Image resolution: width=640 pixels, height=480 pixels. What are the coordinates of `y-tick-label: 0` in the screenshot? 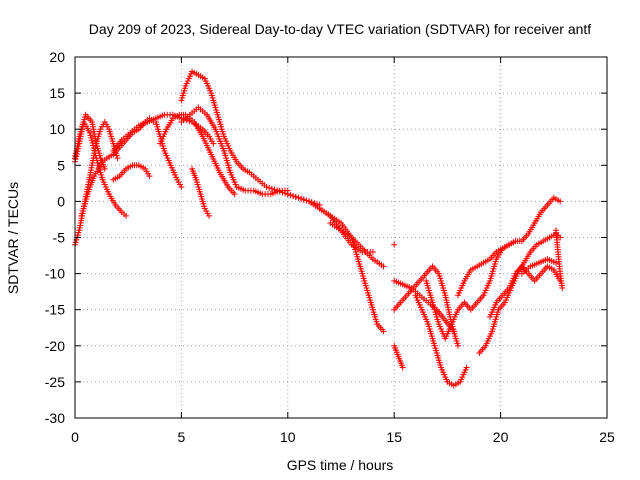 It's located at (61, 201).